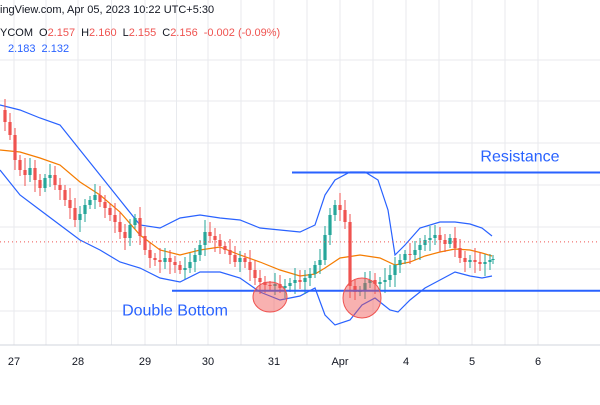 The height and width of the screenshot is (405, 600). Describe the element at coordinates (78, 362) in the screenshot. I see `x-tick-label: 28` at that location.